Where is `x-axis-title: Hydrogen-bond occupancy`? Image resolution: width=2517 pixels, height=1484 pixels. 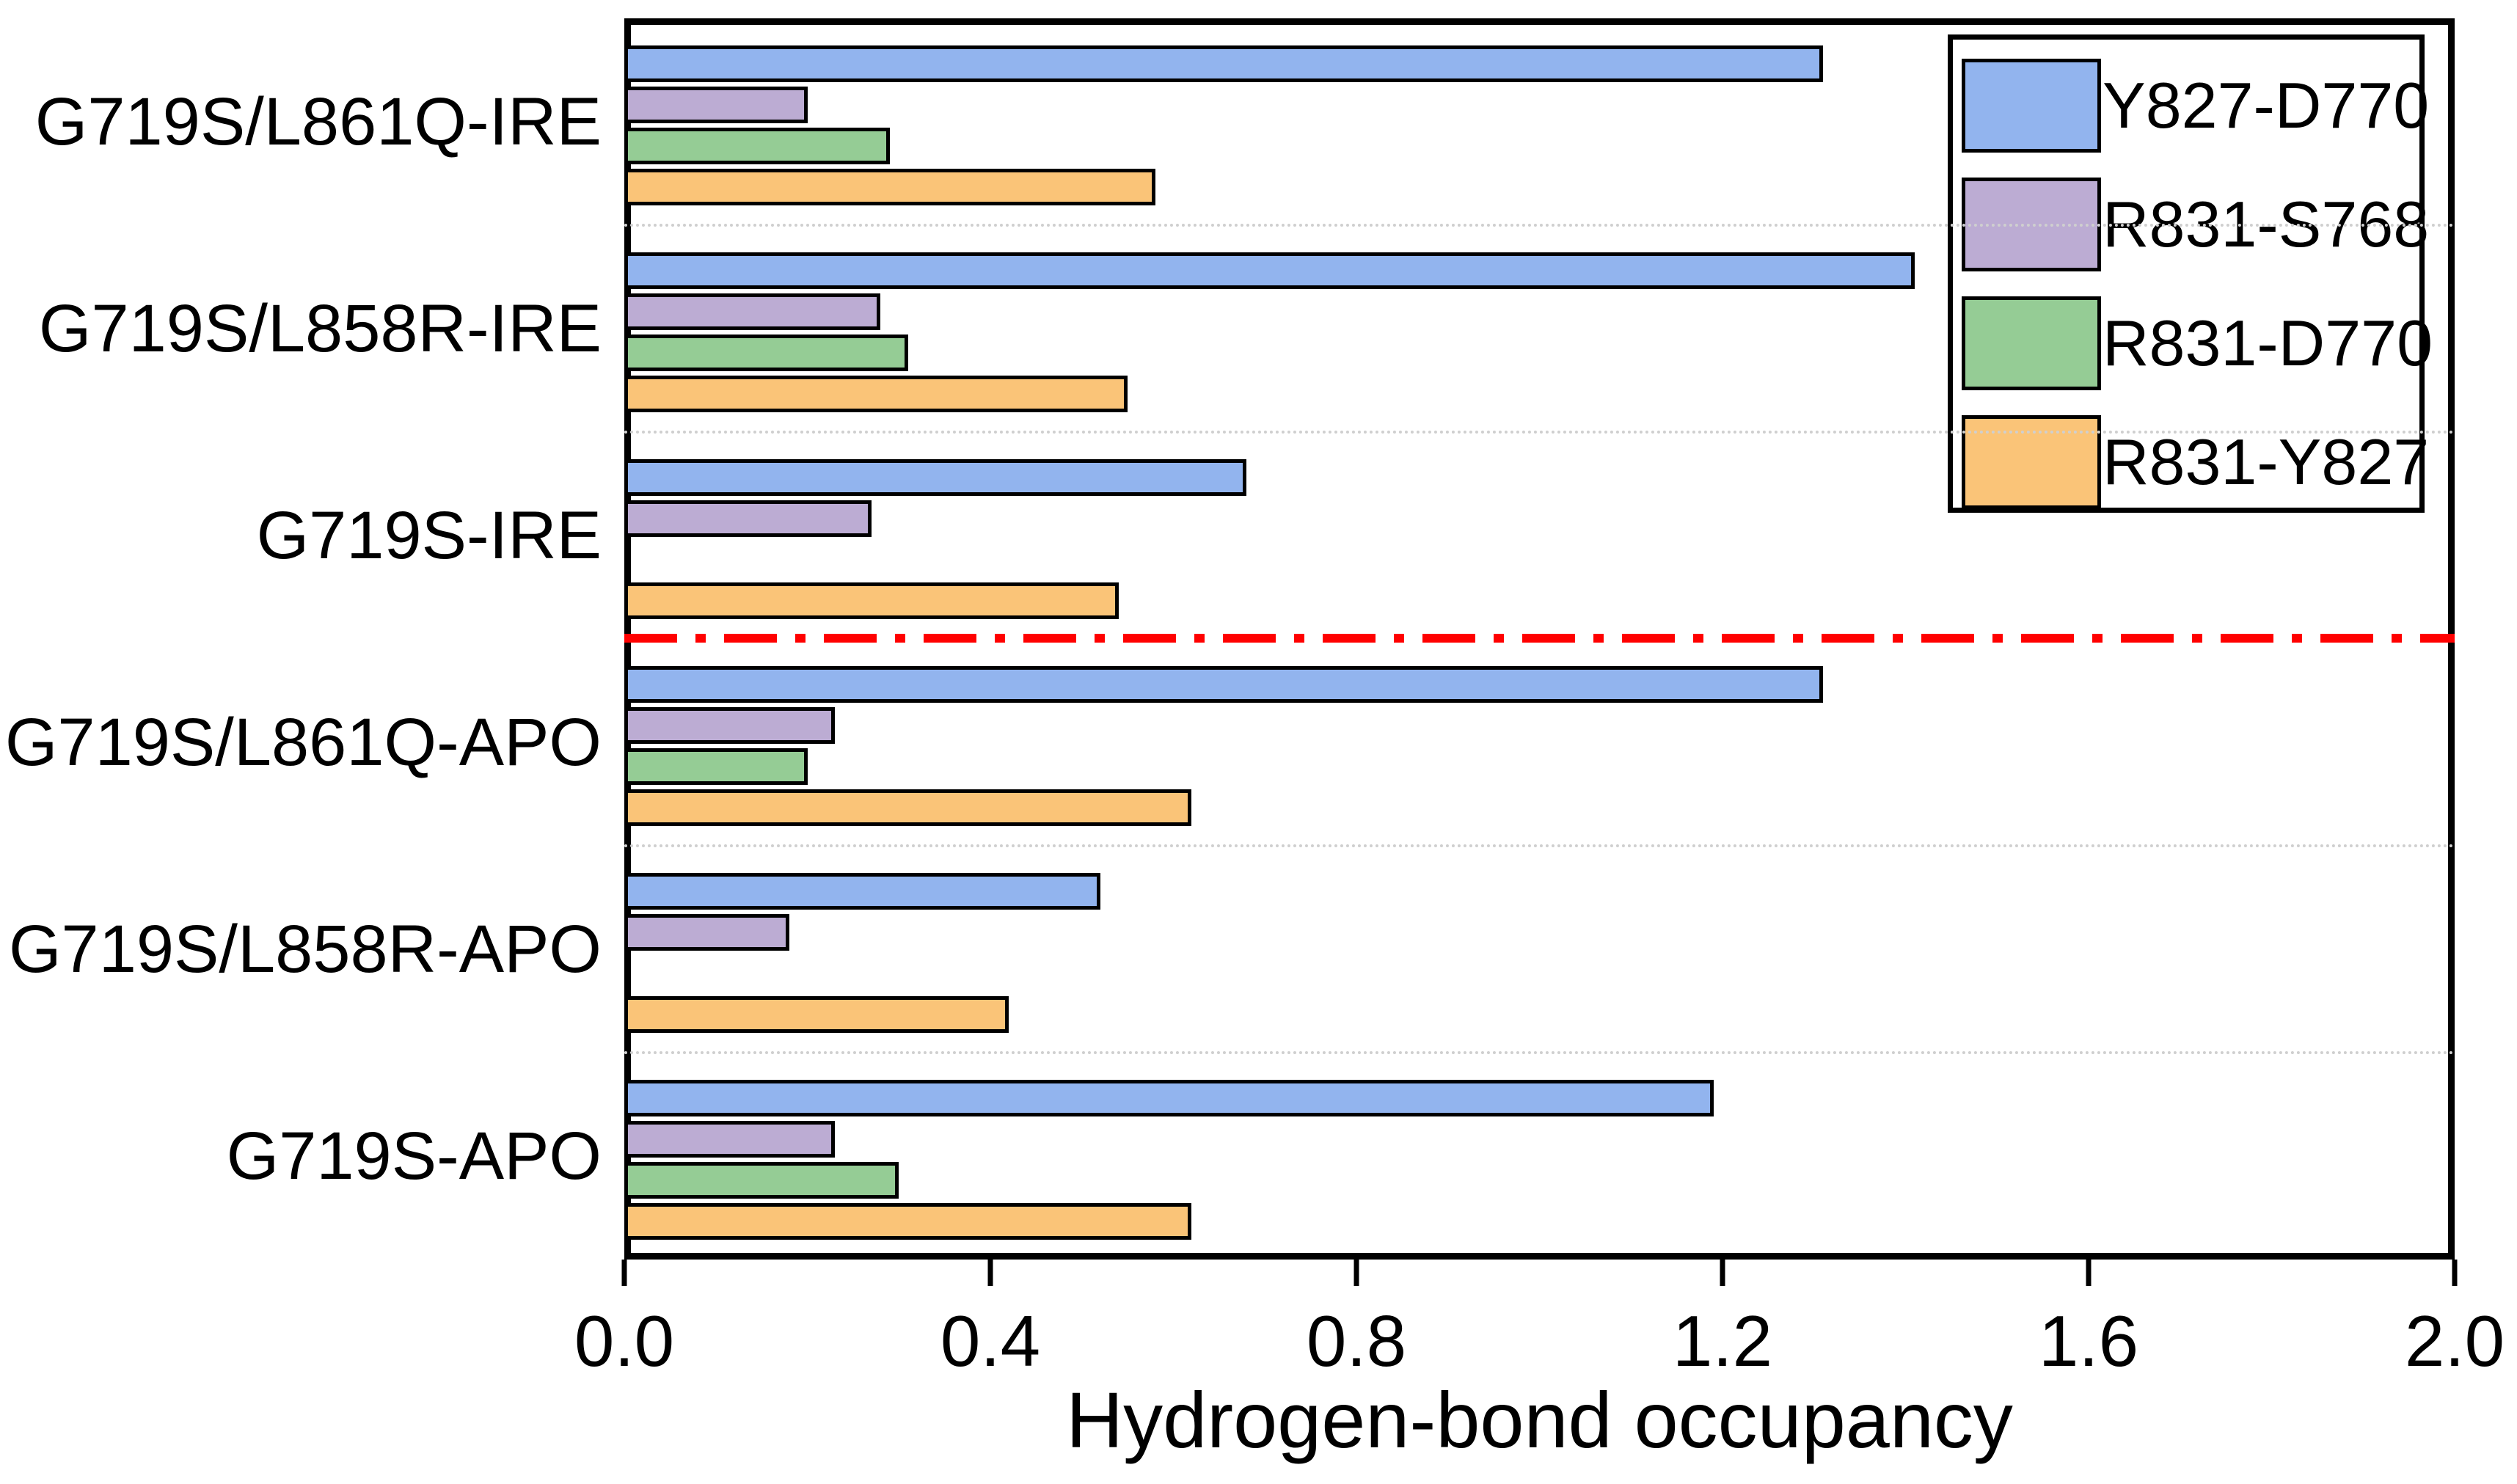 x-axis-title: Hydrogen-bond occupancy is located at coordinates (1539, 1419).